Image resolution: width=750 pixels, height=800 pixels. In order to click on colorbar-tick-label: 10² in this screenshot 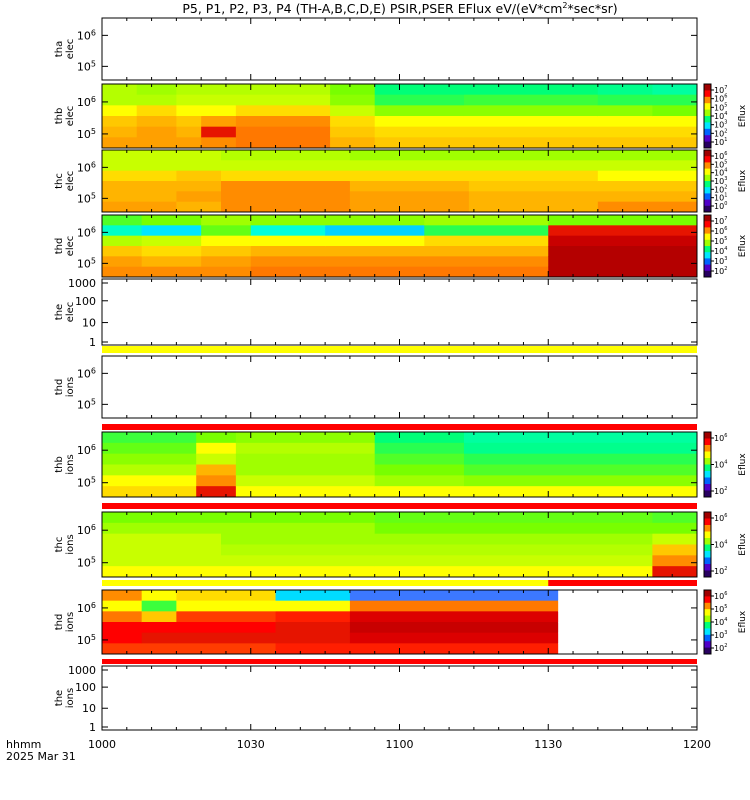, I will do `click(720, 491)`.